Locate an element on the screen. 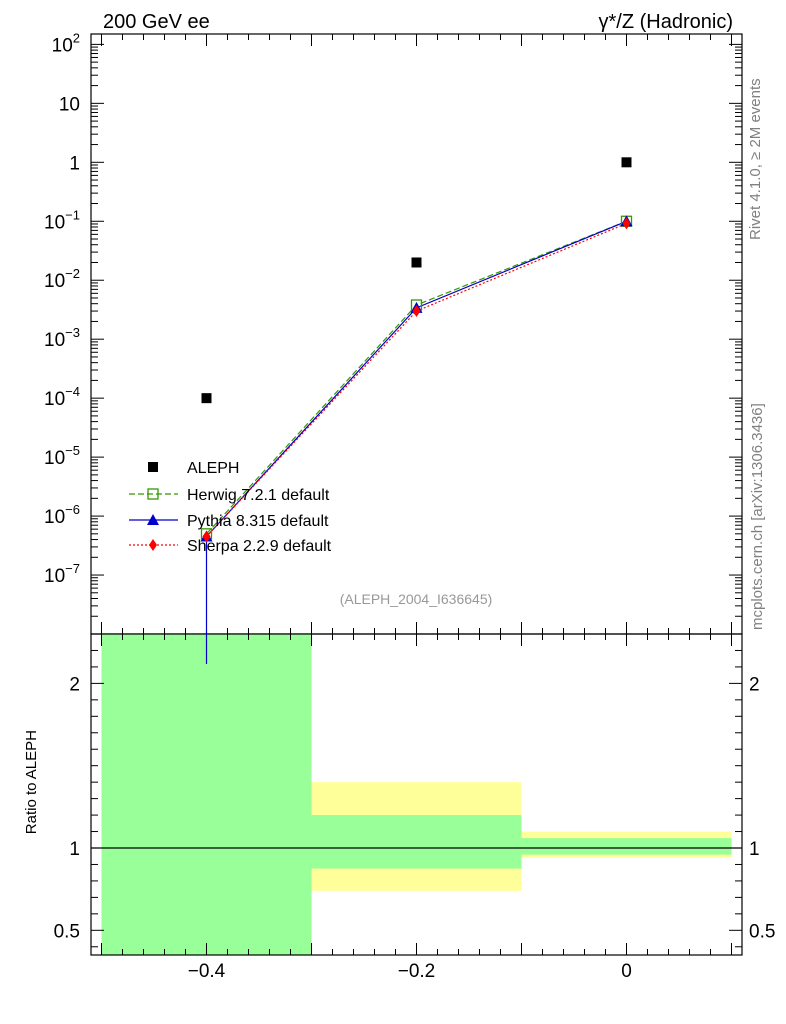 The image size is (786, 1024). y-tick-label: 10⁻⁵ is located at coordinates (62, 456).